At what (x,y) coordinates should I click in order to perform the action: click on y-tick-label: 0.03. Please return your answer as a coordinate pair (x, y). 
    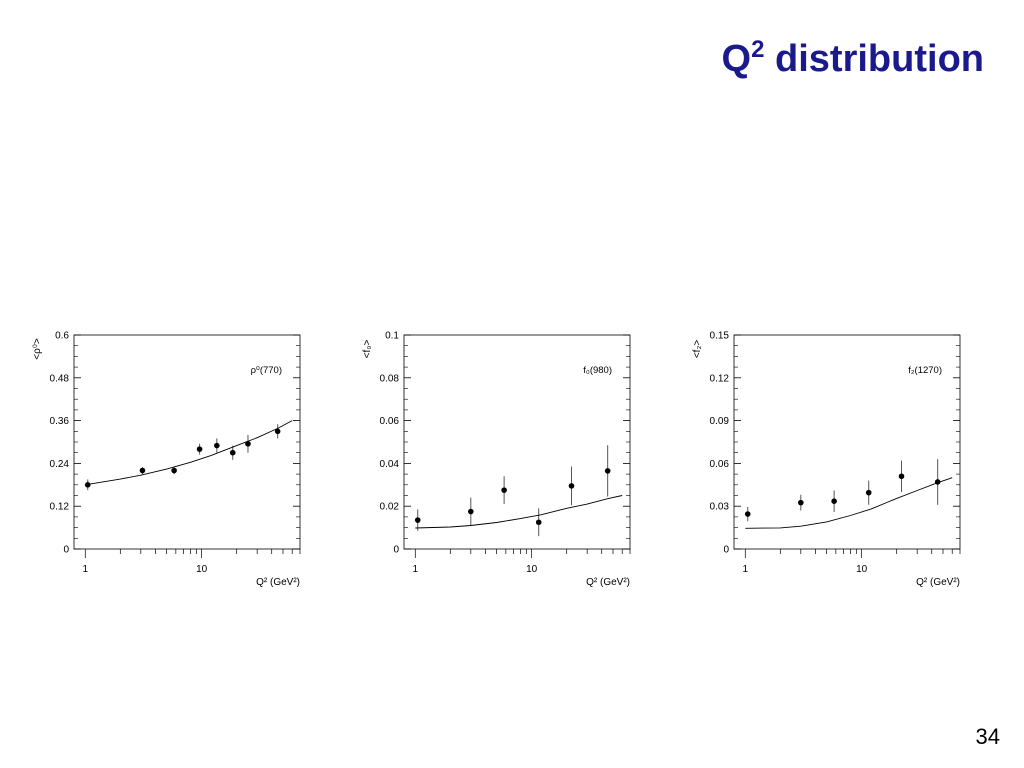
    Looking at the image, I should click on (720, 507).